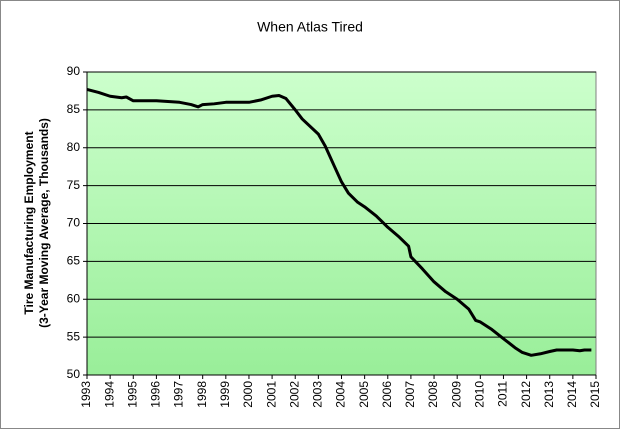  Describe the element at coordinates (248, 394) in the screenshot. I see `x-tick-label: 2000` at that location.